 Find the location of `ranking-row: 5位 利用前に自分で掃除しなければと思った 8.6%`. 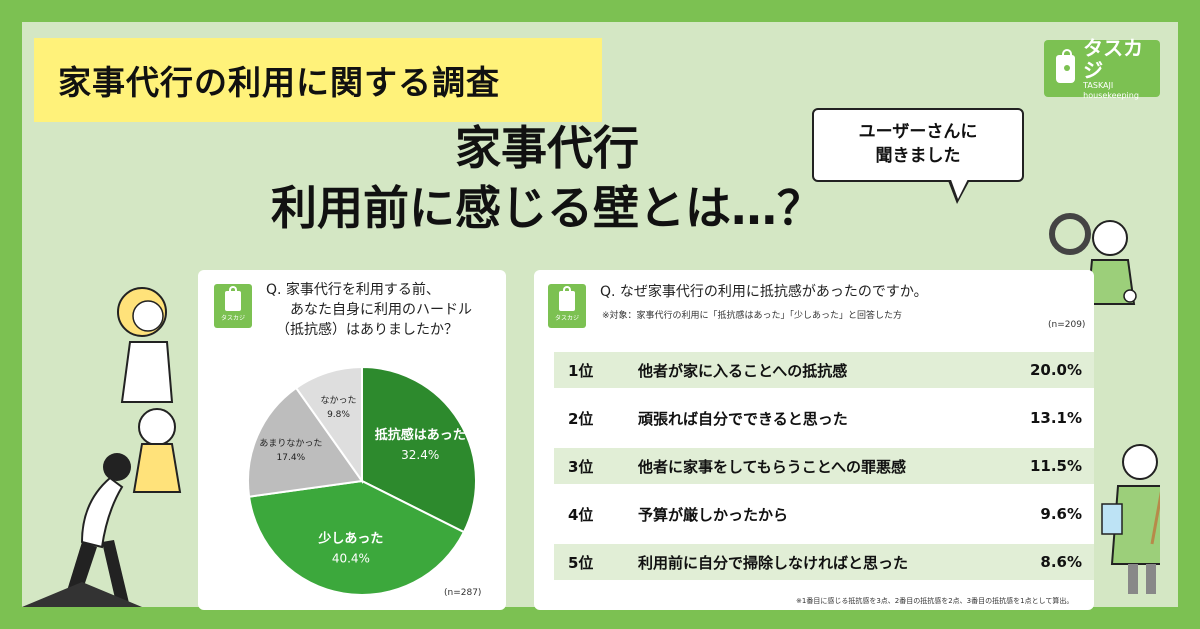

ranking-row: 5位 利用前に自分で掃除しなければと思った 8.6% is located at coordinates (824, 562).